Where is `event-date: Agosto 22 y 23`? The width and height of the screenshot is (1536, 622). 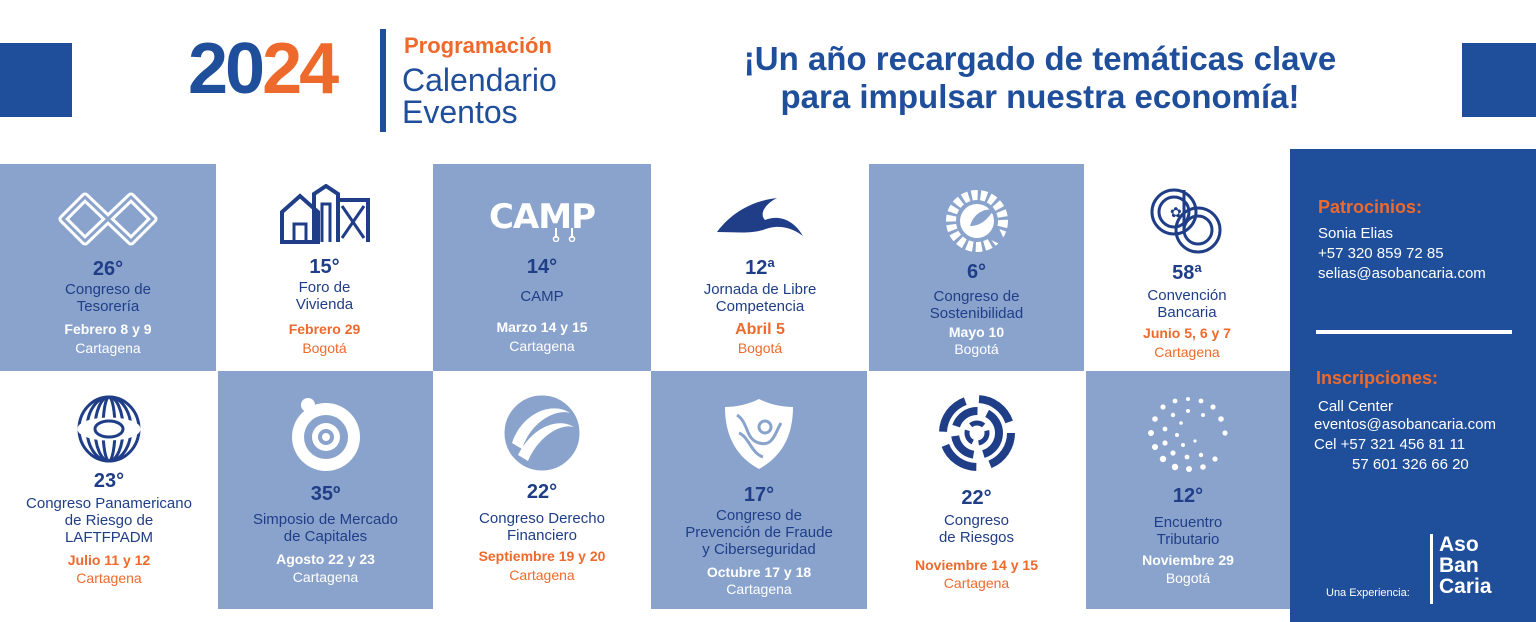 event-date: Agosto 22 y 23 is located at coordinates (325, 559).